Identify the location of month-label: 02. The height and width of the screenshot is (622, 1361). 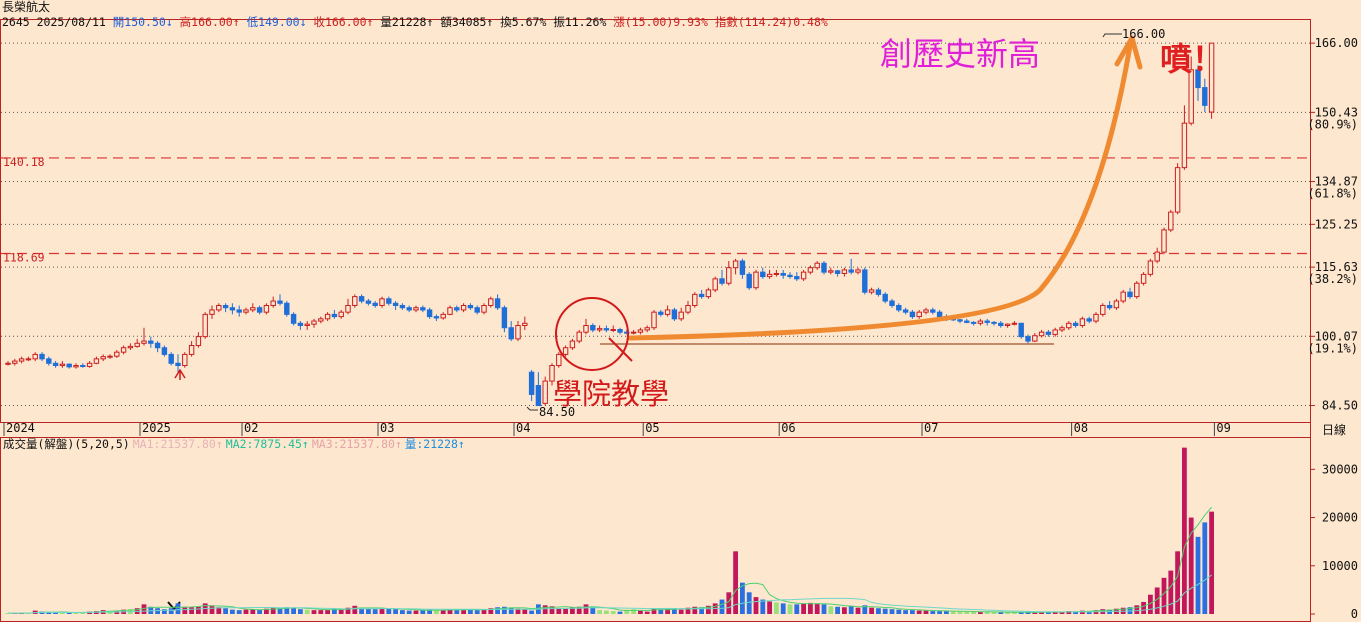
(251, 428).